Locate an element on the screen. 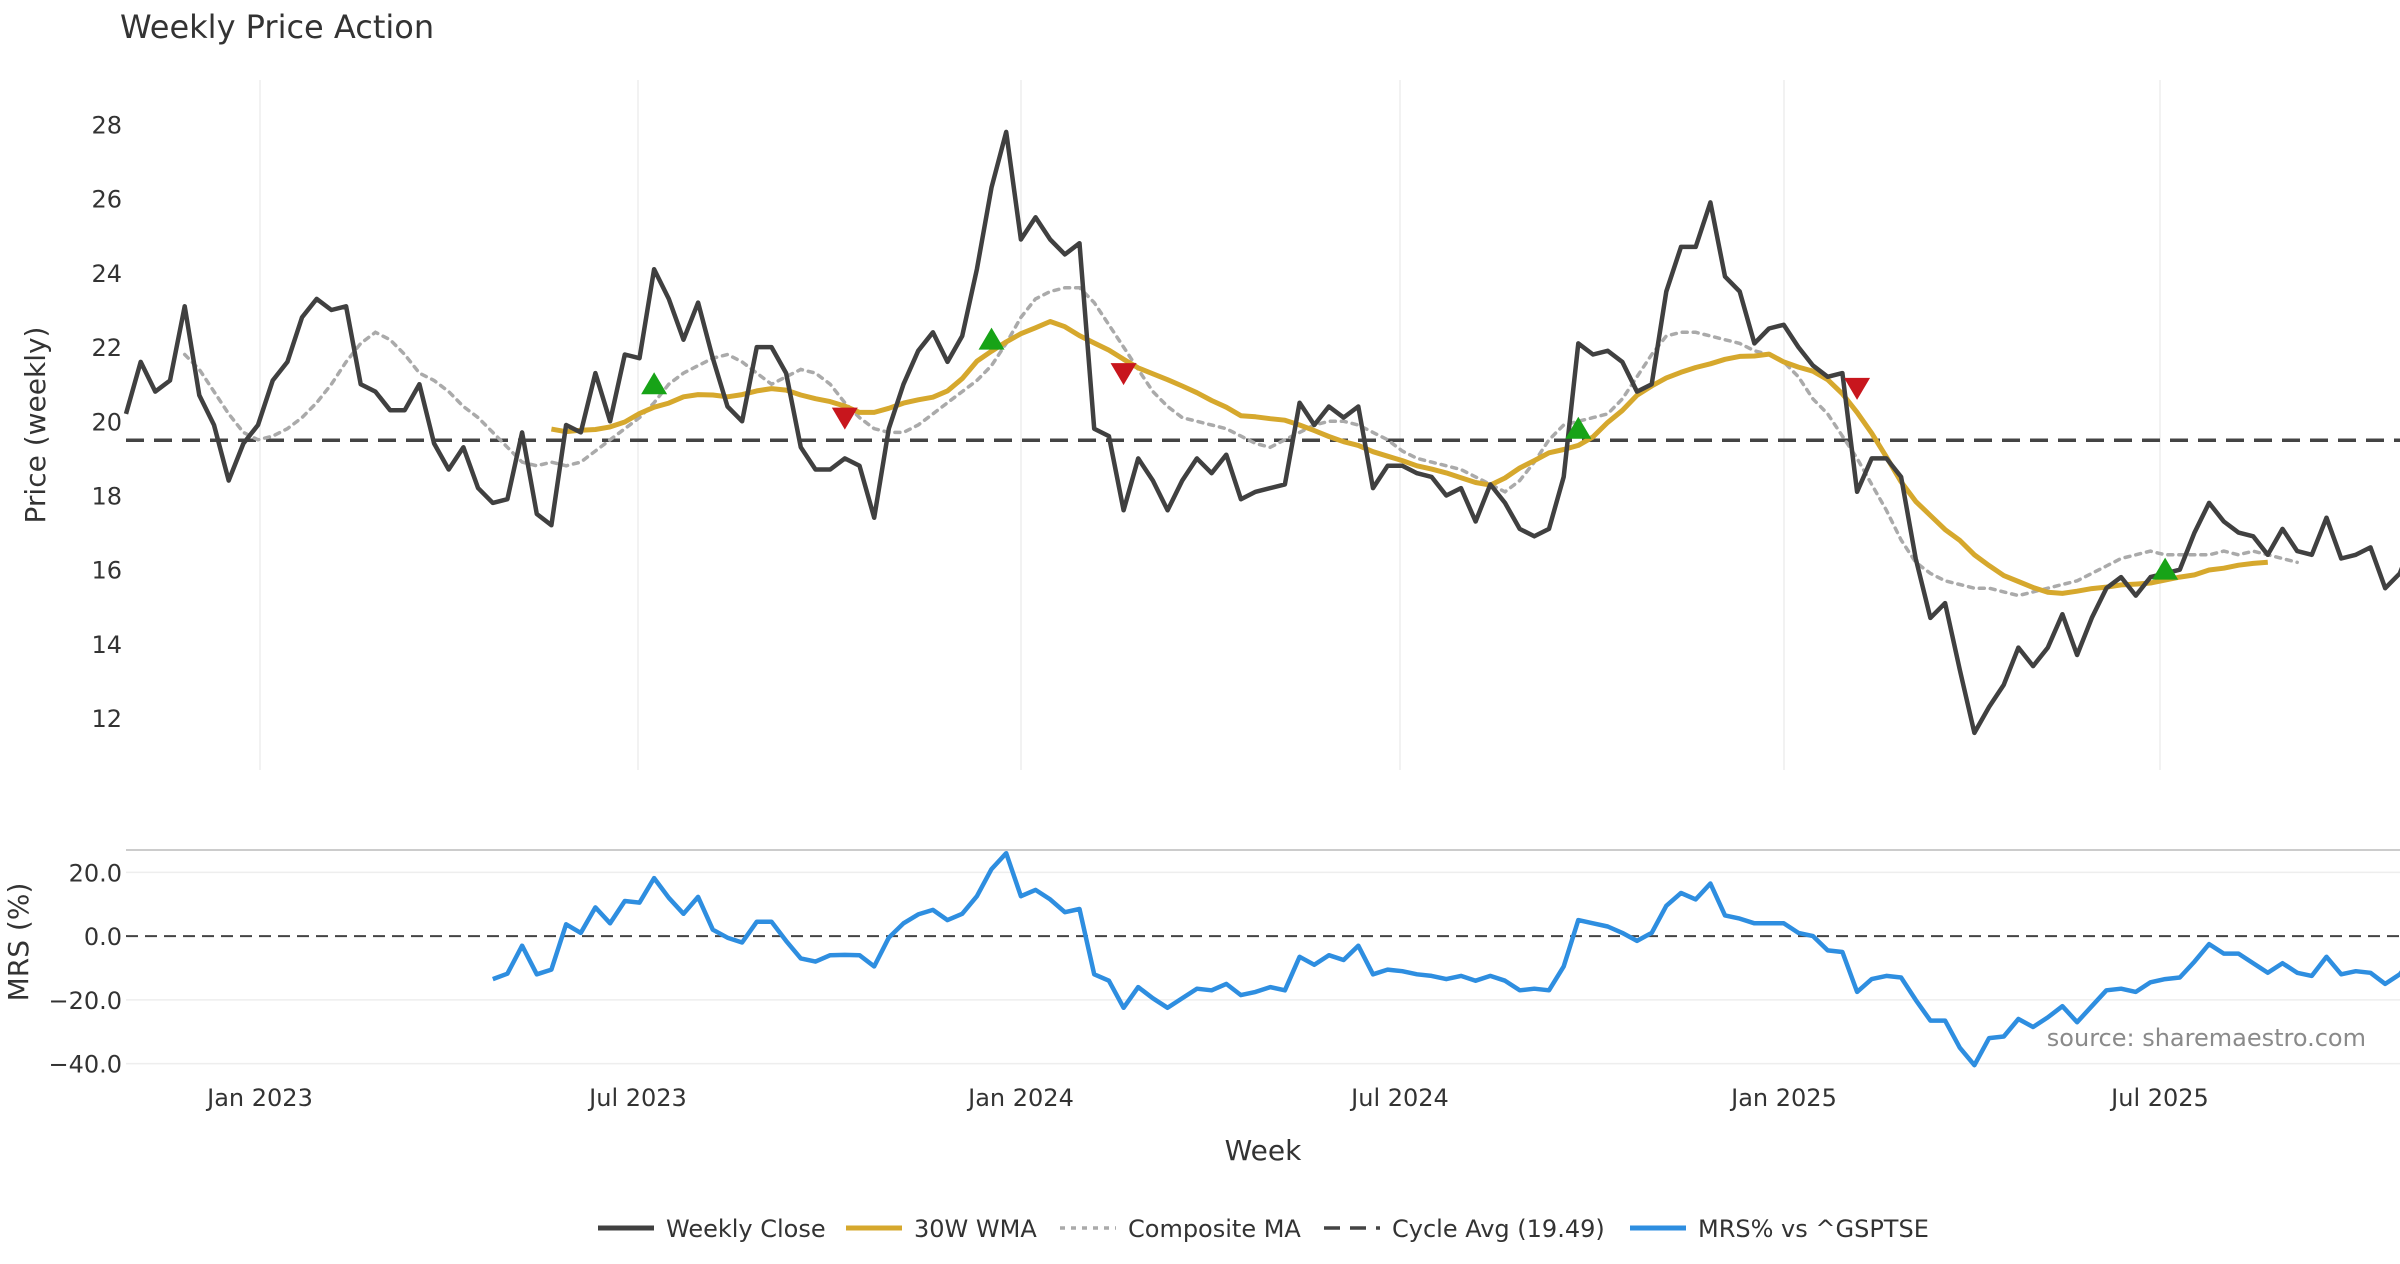 This screenshot has height=1264, width=2400. legend-item-label: Cycle Avg (19.49) is located at coordinates (1498, 1229).